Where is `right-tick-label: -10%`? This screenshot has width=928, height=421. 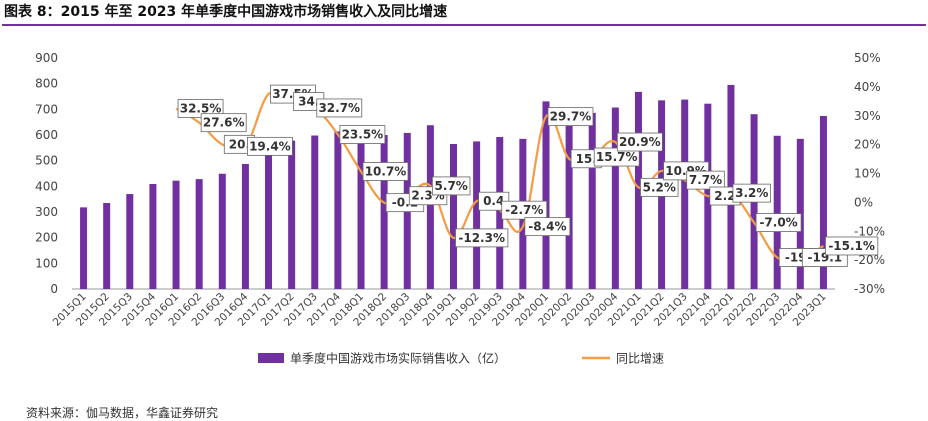 right-tick-label: -10% is located at coordinates (869, 231).